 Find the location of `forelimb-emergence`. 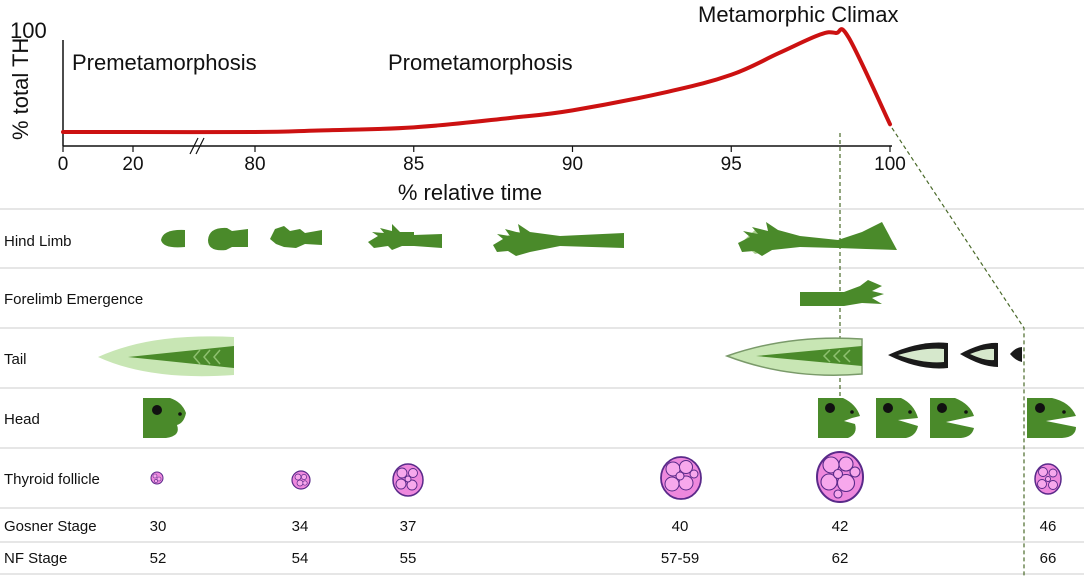

forelimb-emergence is located at coordinates (842, 293).